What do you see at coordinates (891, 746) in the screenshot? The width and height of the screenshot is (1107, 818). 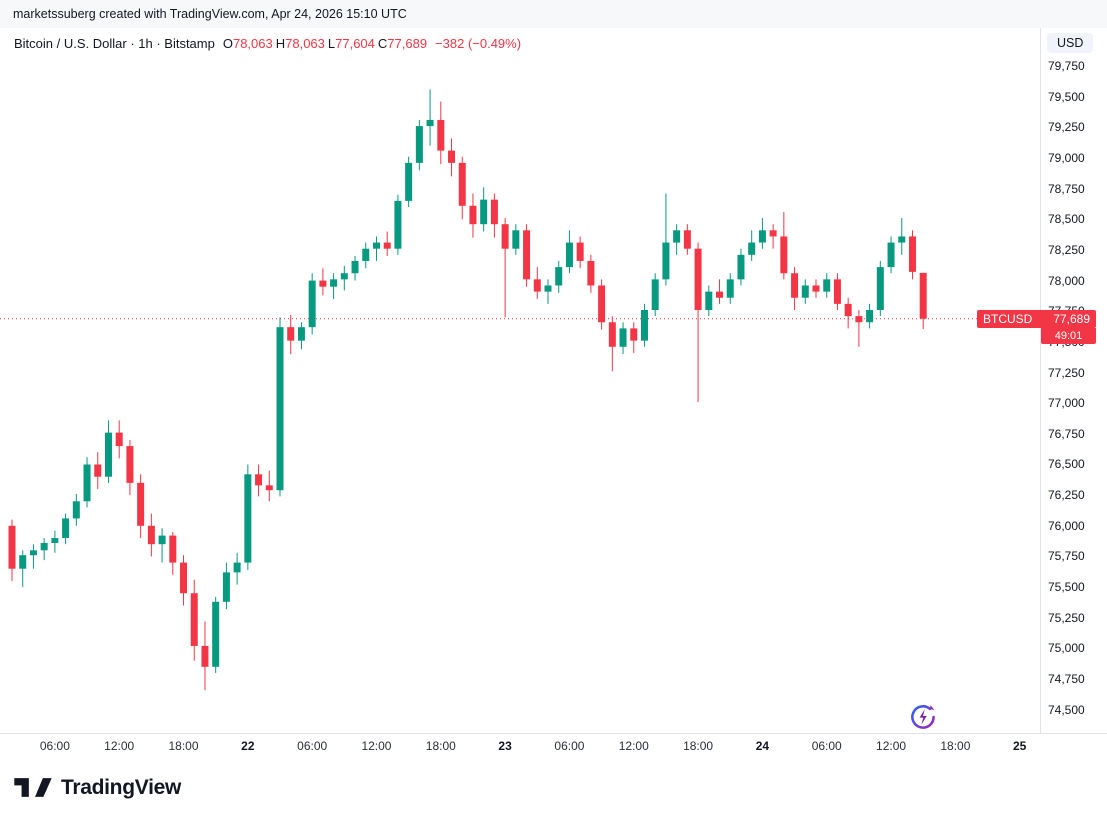 I see `time-tick-label: 12:00` at bounding box center [891, 746].